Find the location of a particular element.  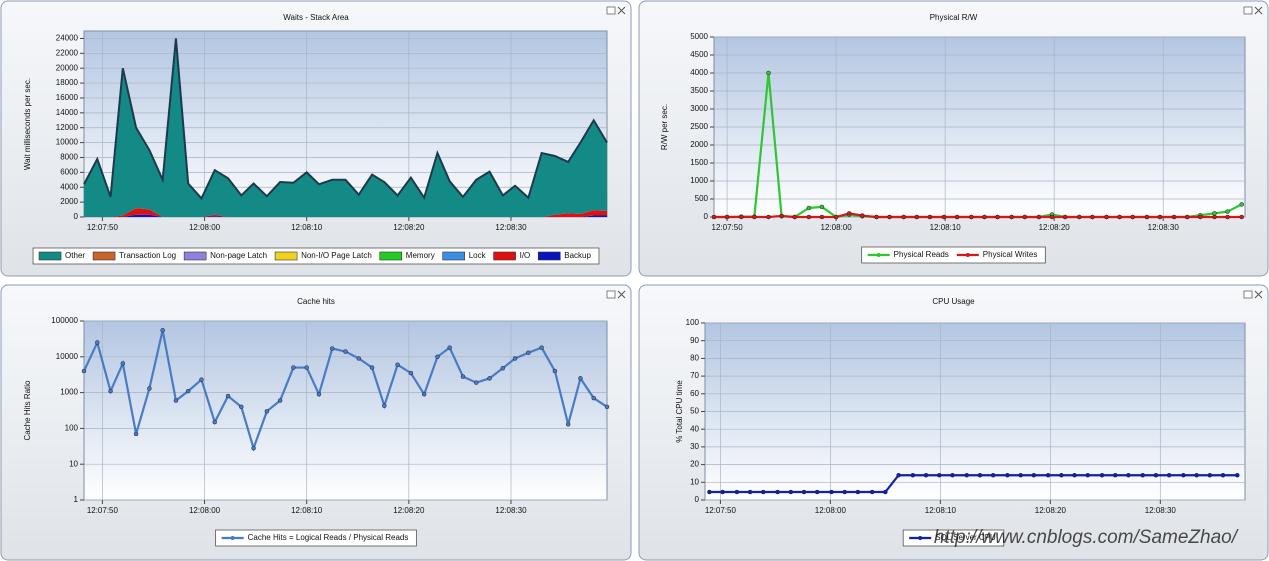

y-tick-label: 3000 is located at coordinates (699, 108).